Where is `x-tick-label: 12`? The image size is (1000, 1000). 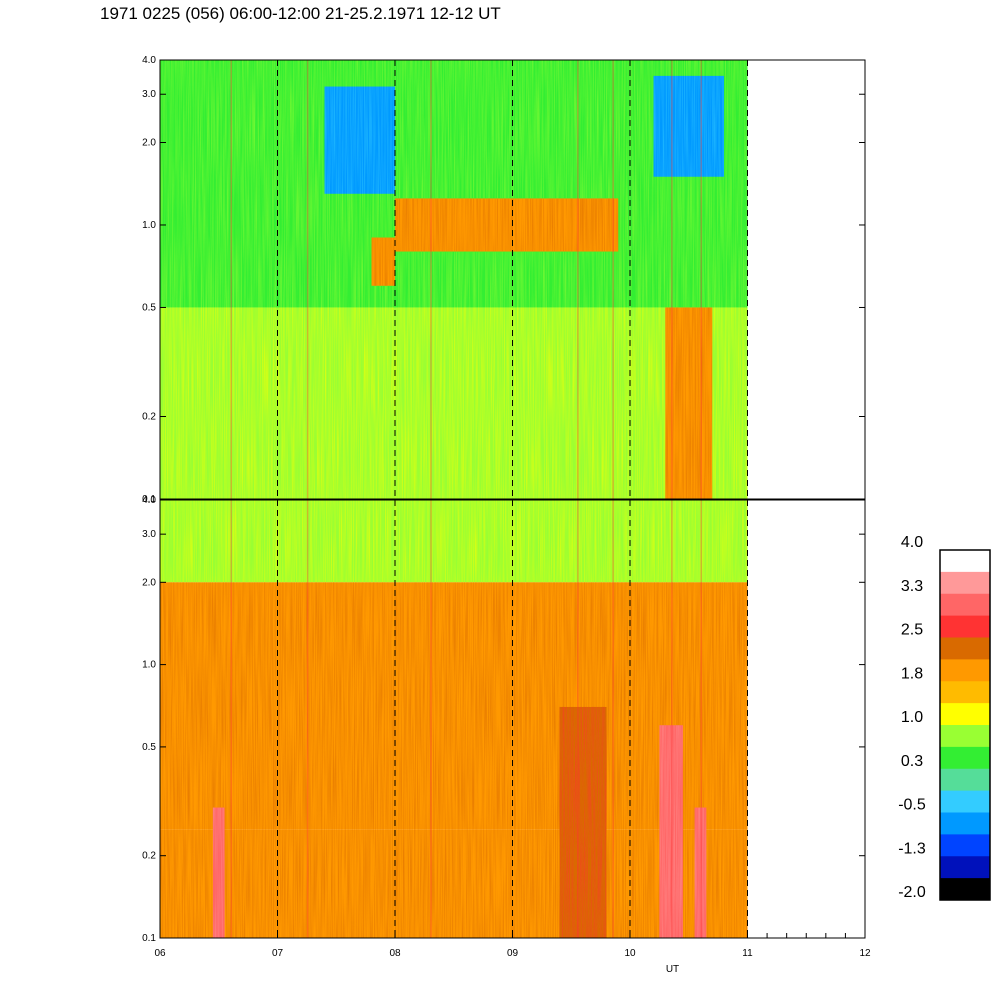
x-tick-label: 12 is located at coordinates (865, 953).